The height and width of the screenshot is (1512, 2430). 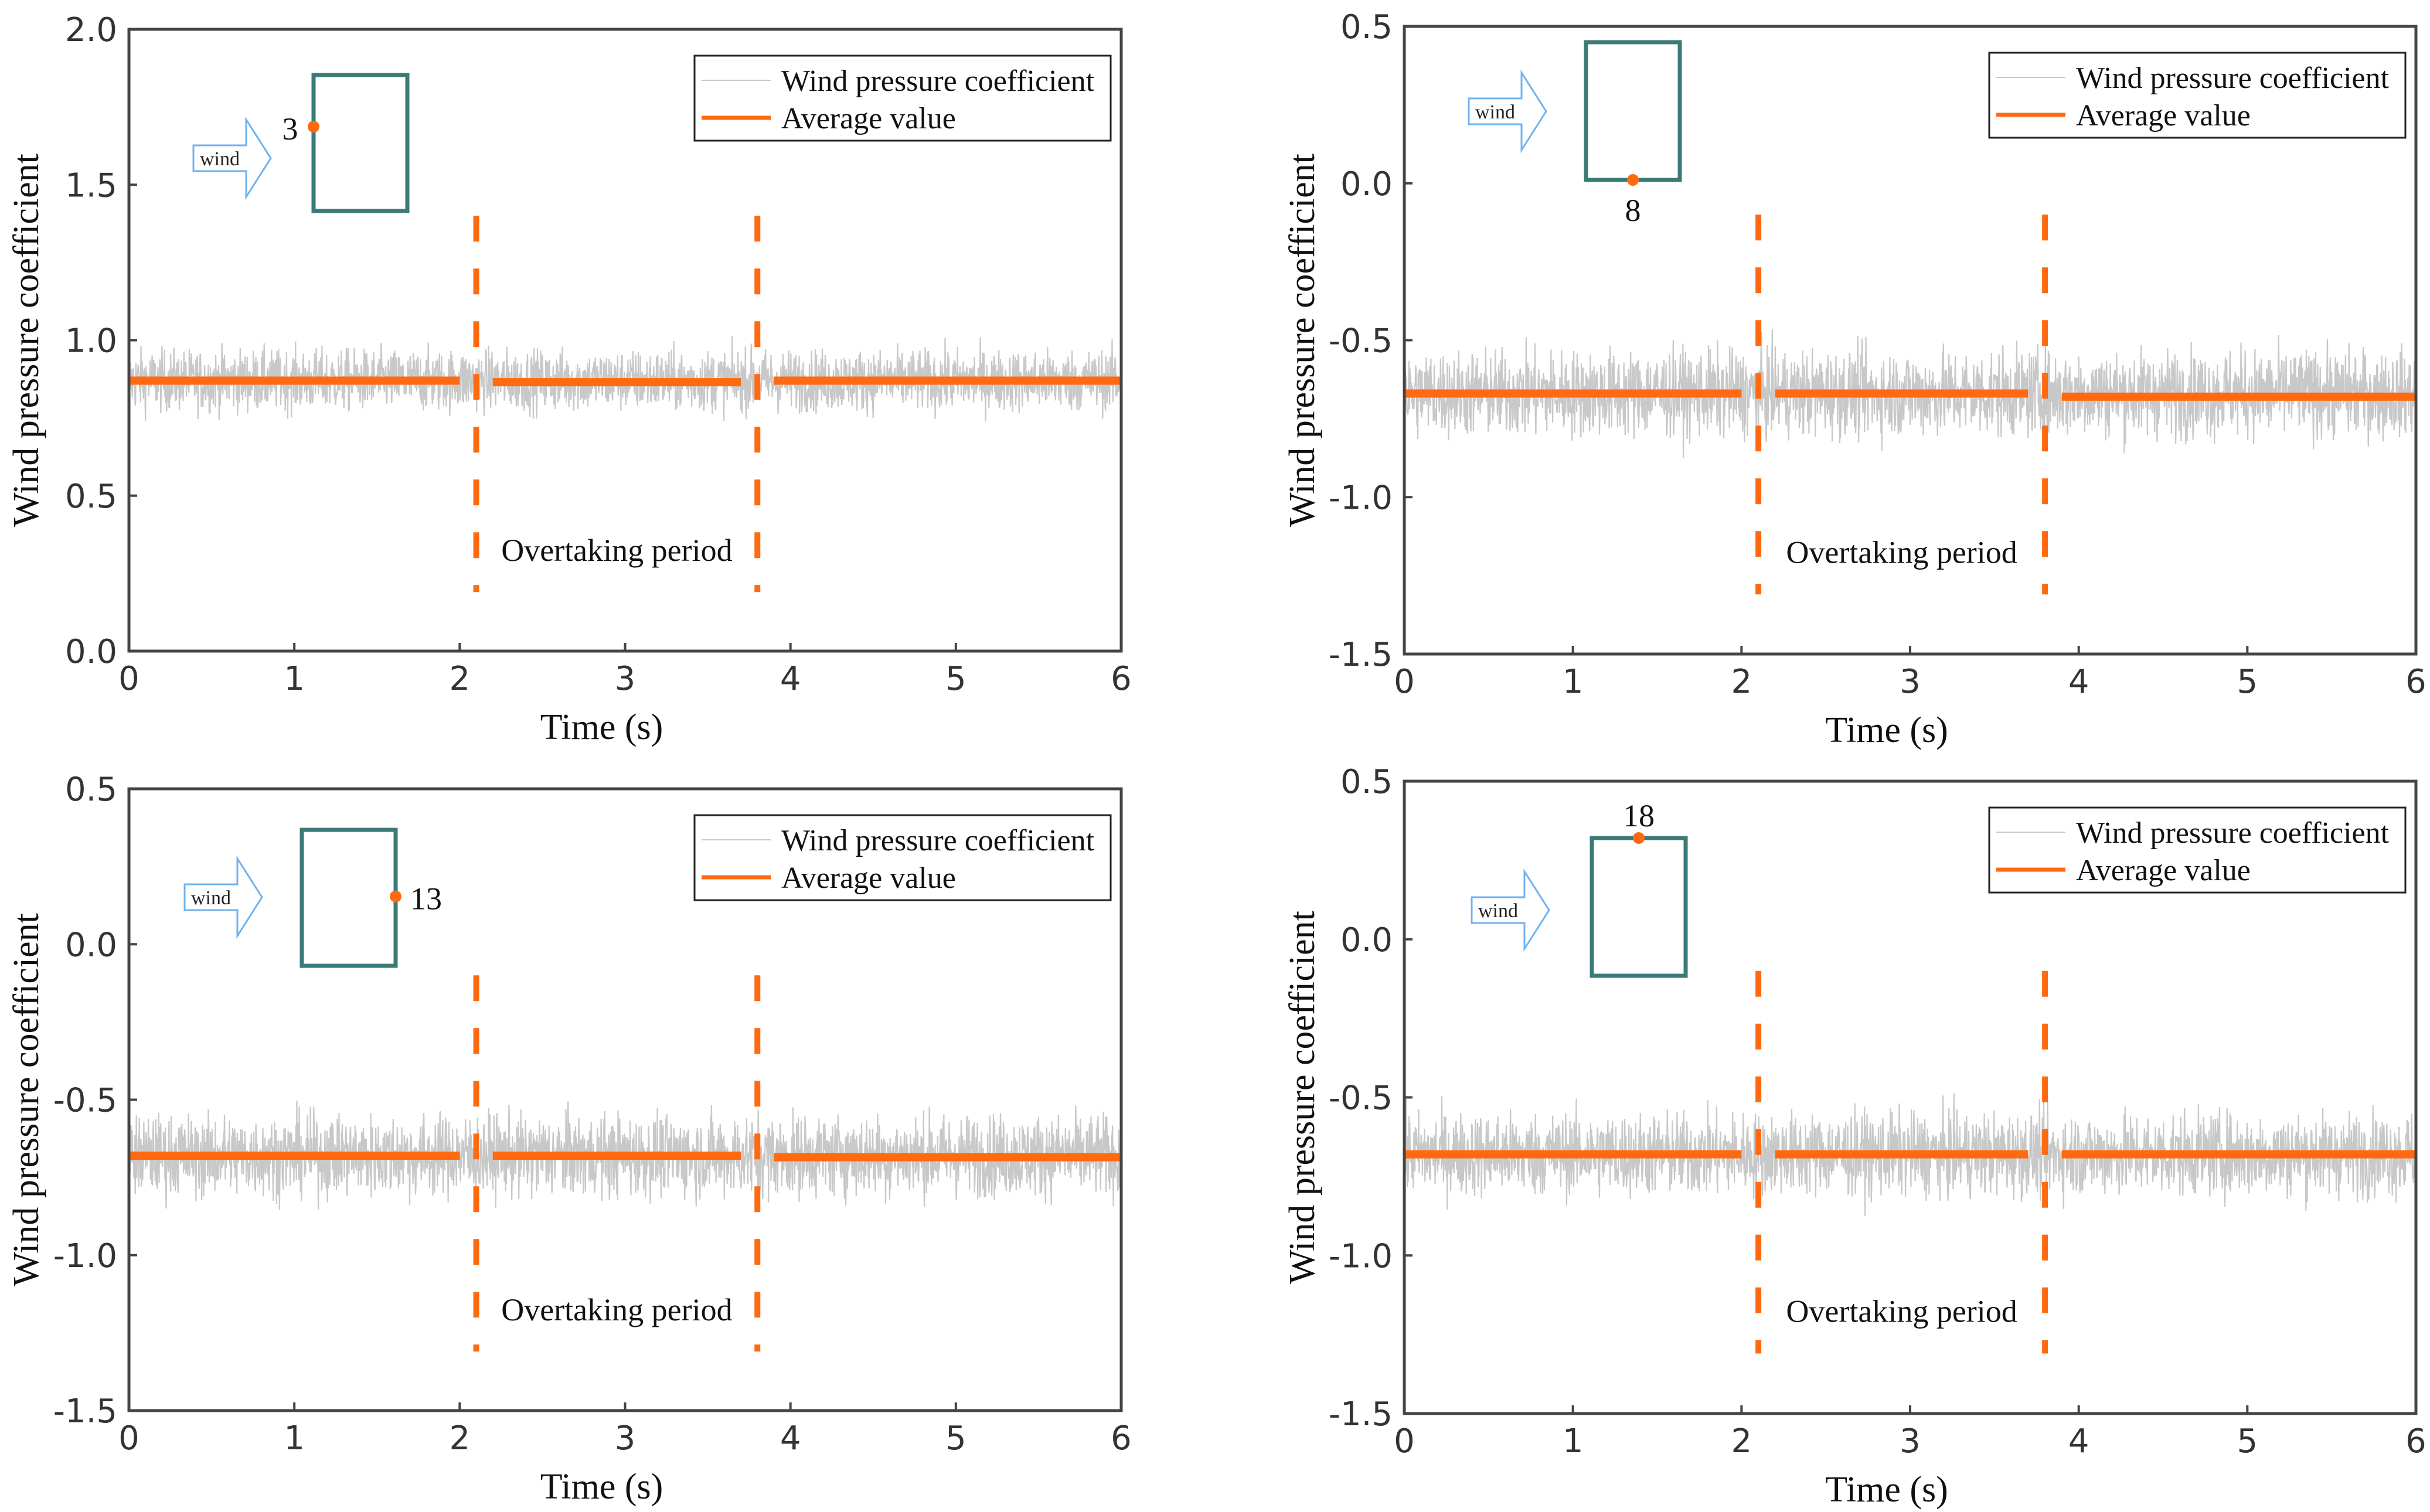 What do you see at coordinates (91, 185) in the screenshot?
I see `y-tick-label: 1.5` at bounding box center [91, 185].